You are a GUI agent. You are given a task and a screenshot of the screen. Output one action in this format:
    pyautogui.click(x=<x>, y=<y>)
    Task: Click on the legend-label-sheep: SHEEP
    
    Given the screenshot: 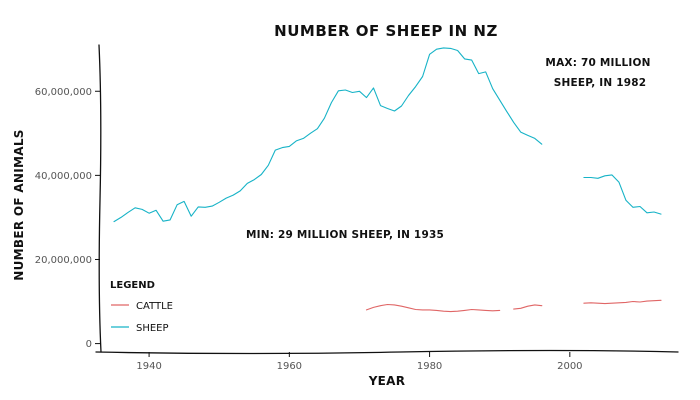 What is the action you would take?
    pyautogui.click(x=152, y=328)
    